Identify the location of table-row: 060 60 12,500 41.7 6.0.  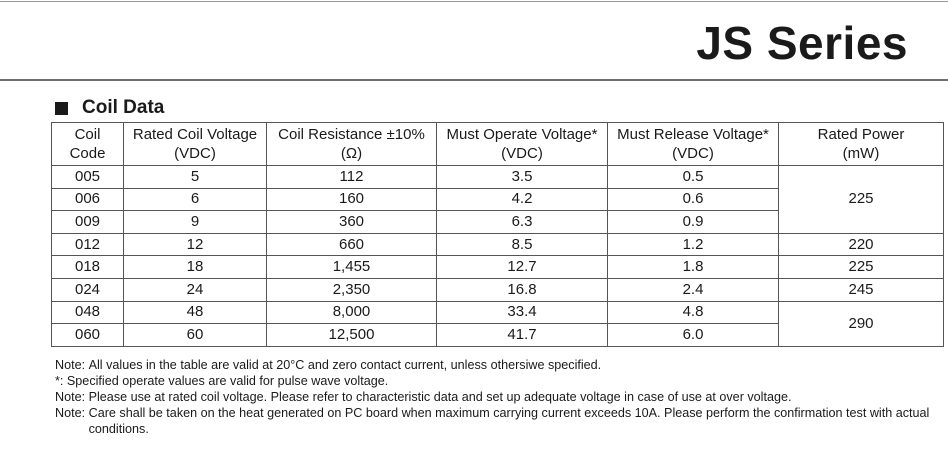
(497, 335).